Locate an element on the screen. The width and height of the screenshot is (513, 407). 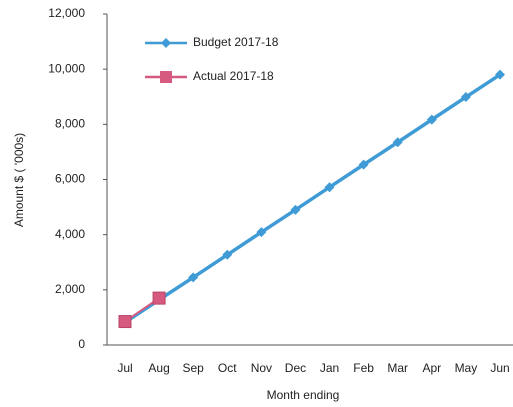
y-tick-label: 2,000 is located at coordinates (70, 289).